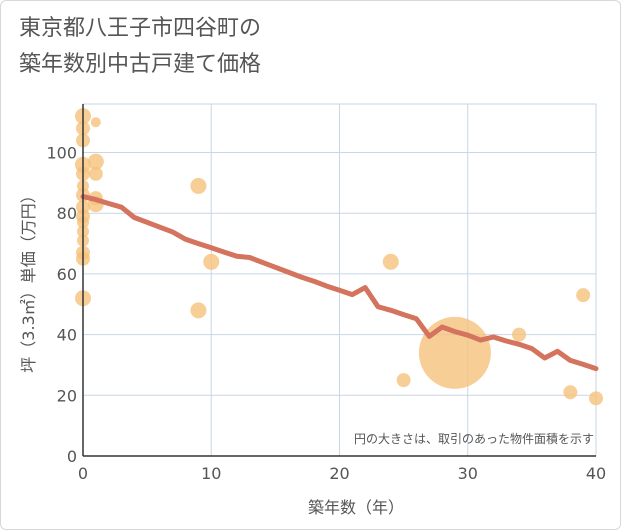  I want to click on y-tick-label: 0, so click(72, 456).